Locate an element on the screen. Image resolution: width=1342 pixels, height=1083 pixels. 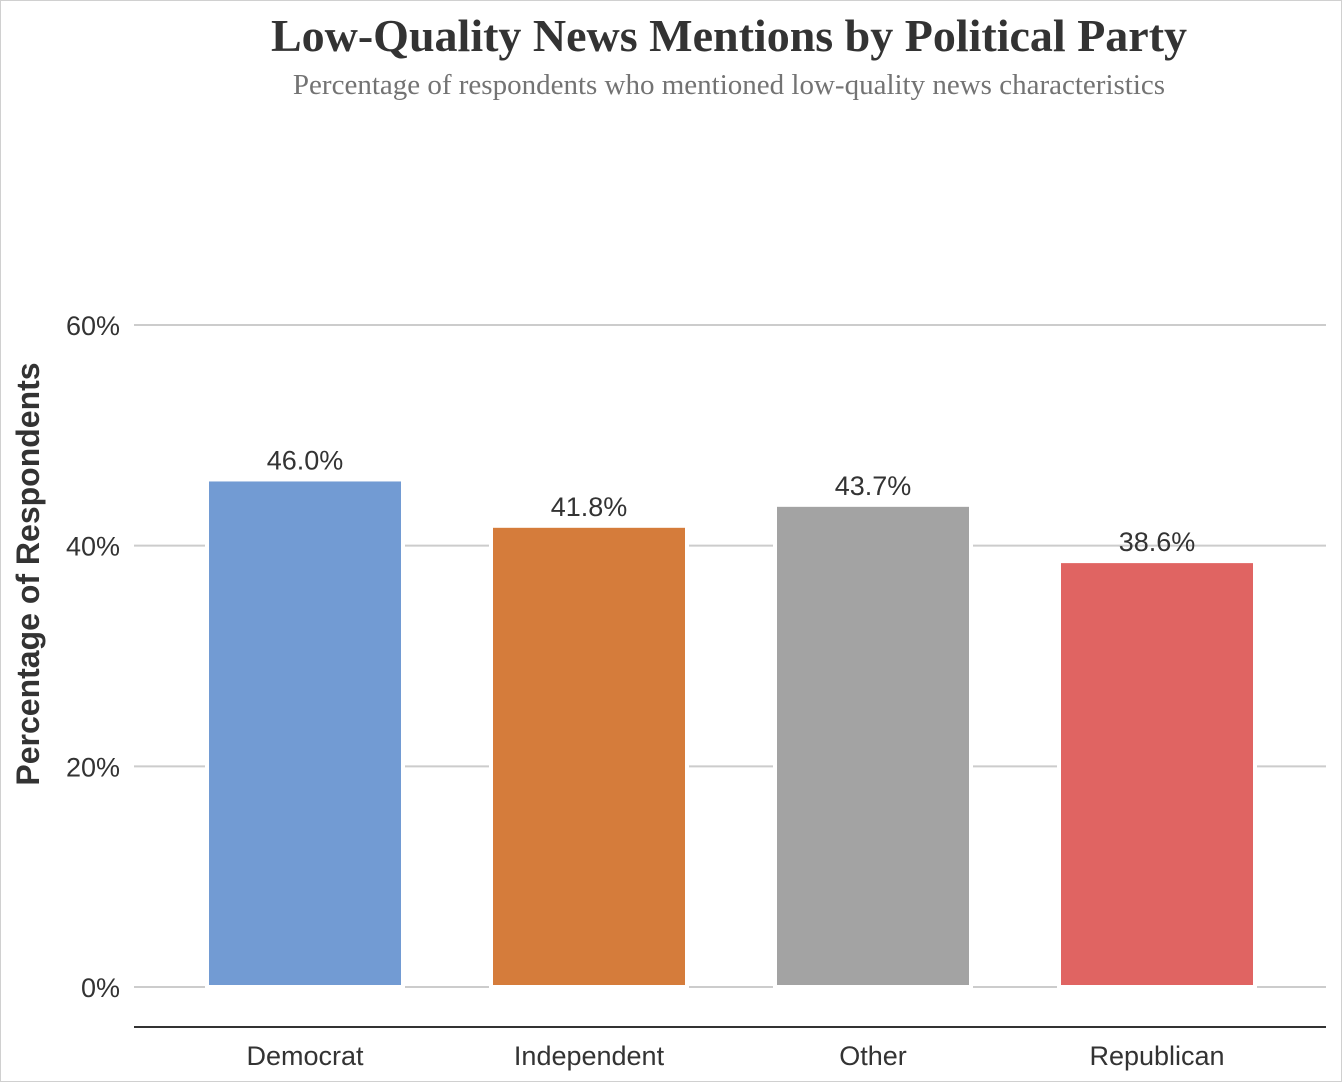
bar-other is located at coordinates (873, 745).